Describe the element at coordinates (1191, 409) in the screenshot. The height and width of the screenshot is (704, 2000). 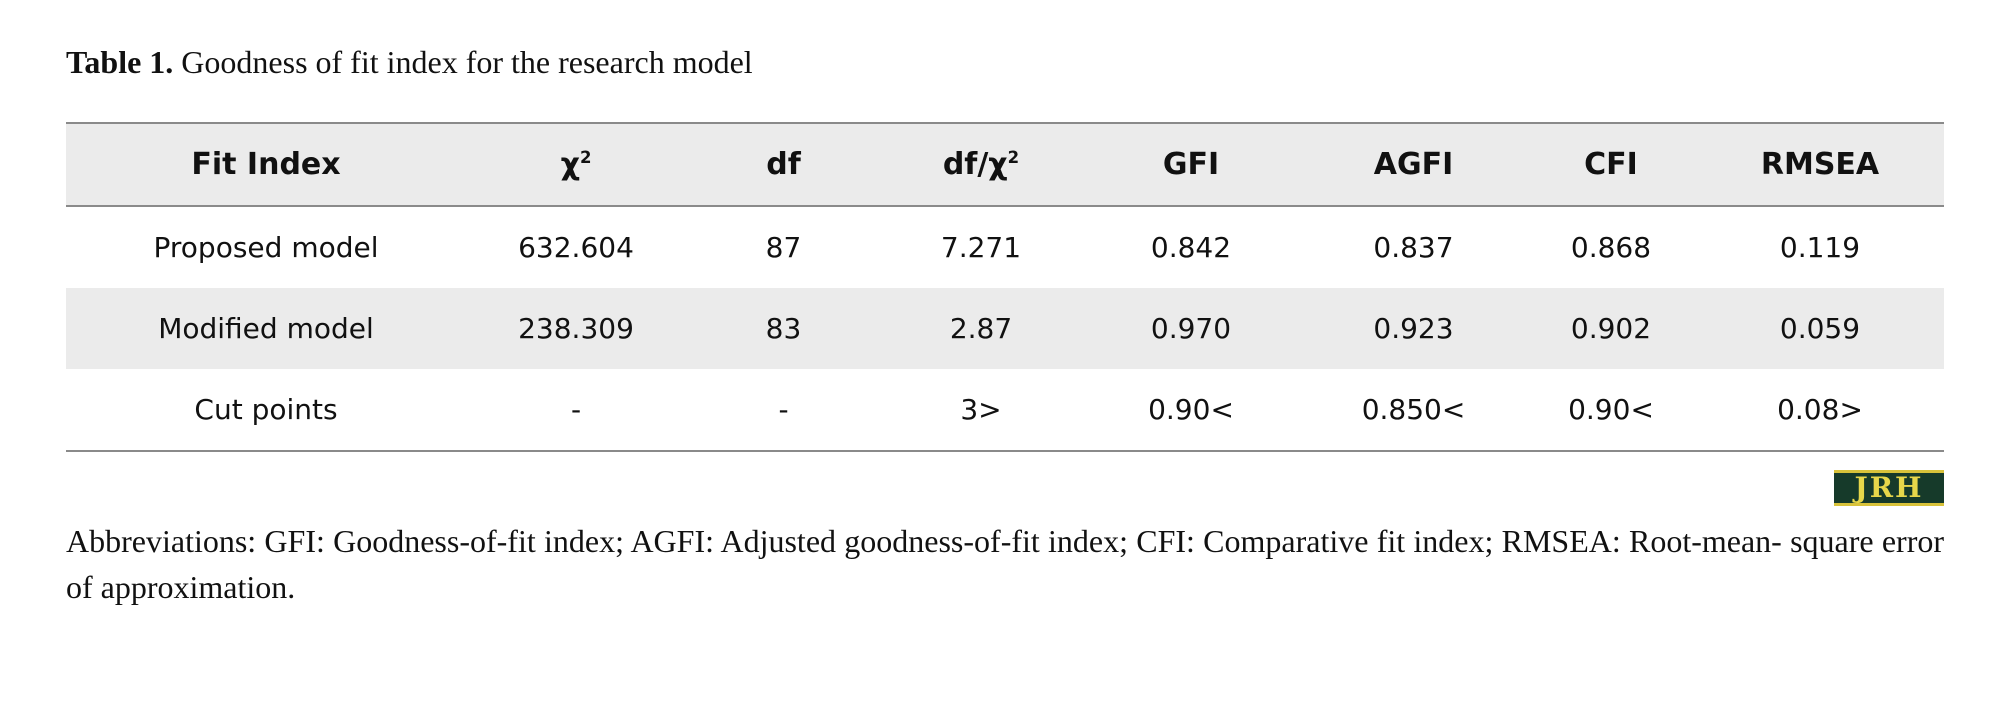
I see `cell-gfi: 0.90<` at that location.